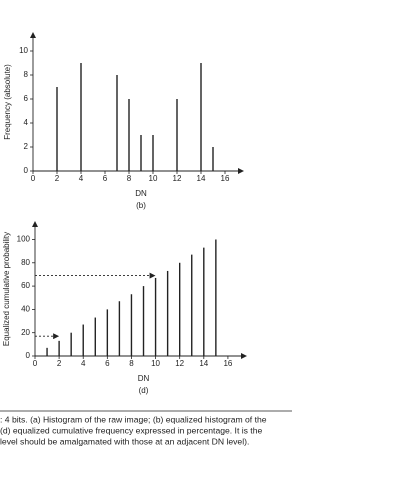 This screenshot has height=480, width=407. I want to click on y-tick-label: 40, so click(25, 309).